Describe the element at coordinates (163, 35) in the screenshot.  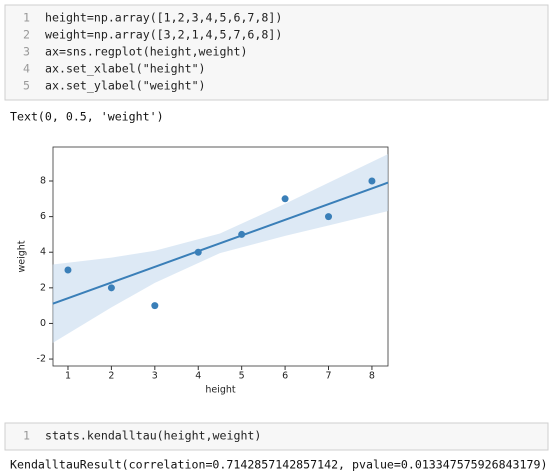
I see `code-line: weight=np.array([3,2,1,4,5,7,6,8])` at that location.